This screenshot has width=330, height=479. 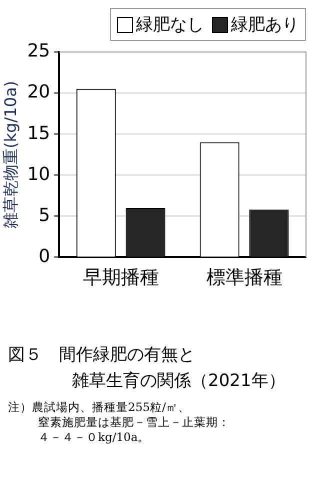 I want to click on y-tick-label: 10, so click(x=38, y=174).